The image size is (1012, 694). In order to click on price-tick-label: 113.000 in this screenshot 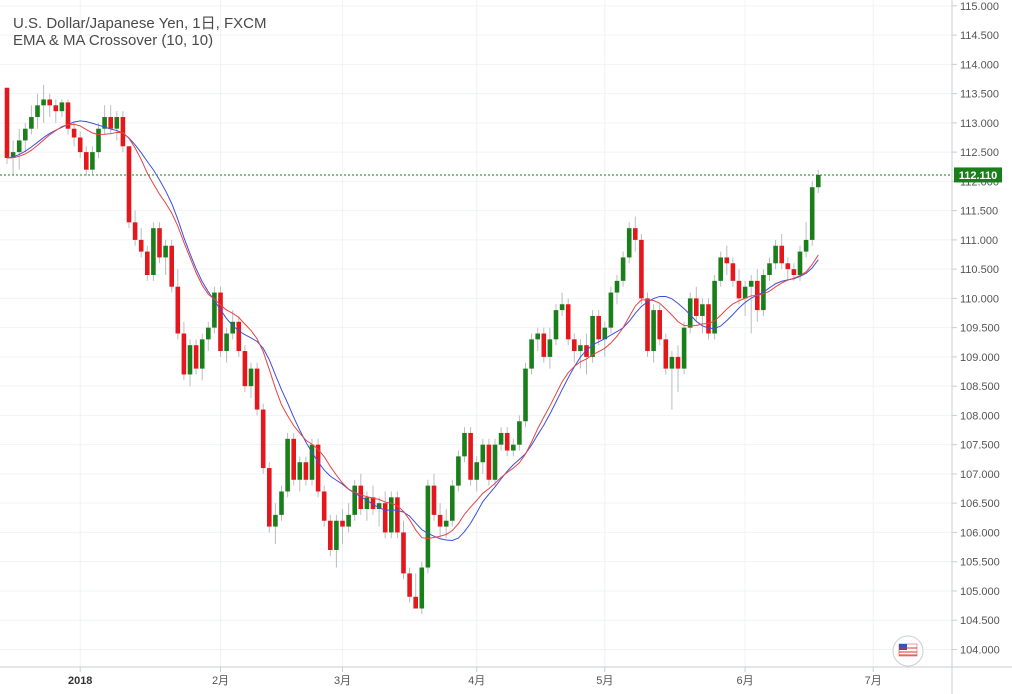, I will do `click(979, 124)`.